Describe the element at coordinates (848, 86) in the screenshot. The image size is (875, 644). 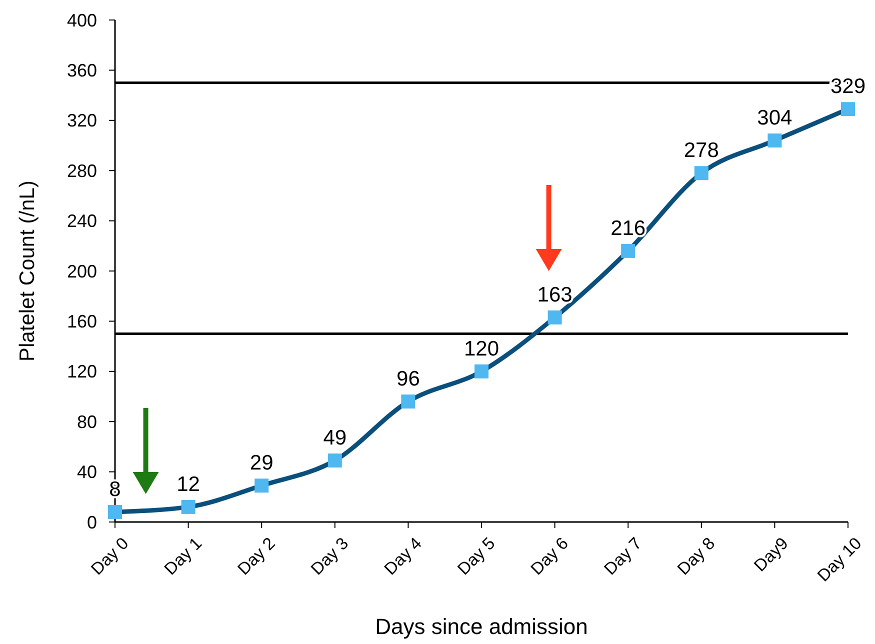
I see `data-label: 329` at that location.